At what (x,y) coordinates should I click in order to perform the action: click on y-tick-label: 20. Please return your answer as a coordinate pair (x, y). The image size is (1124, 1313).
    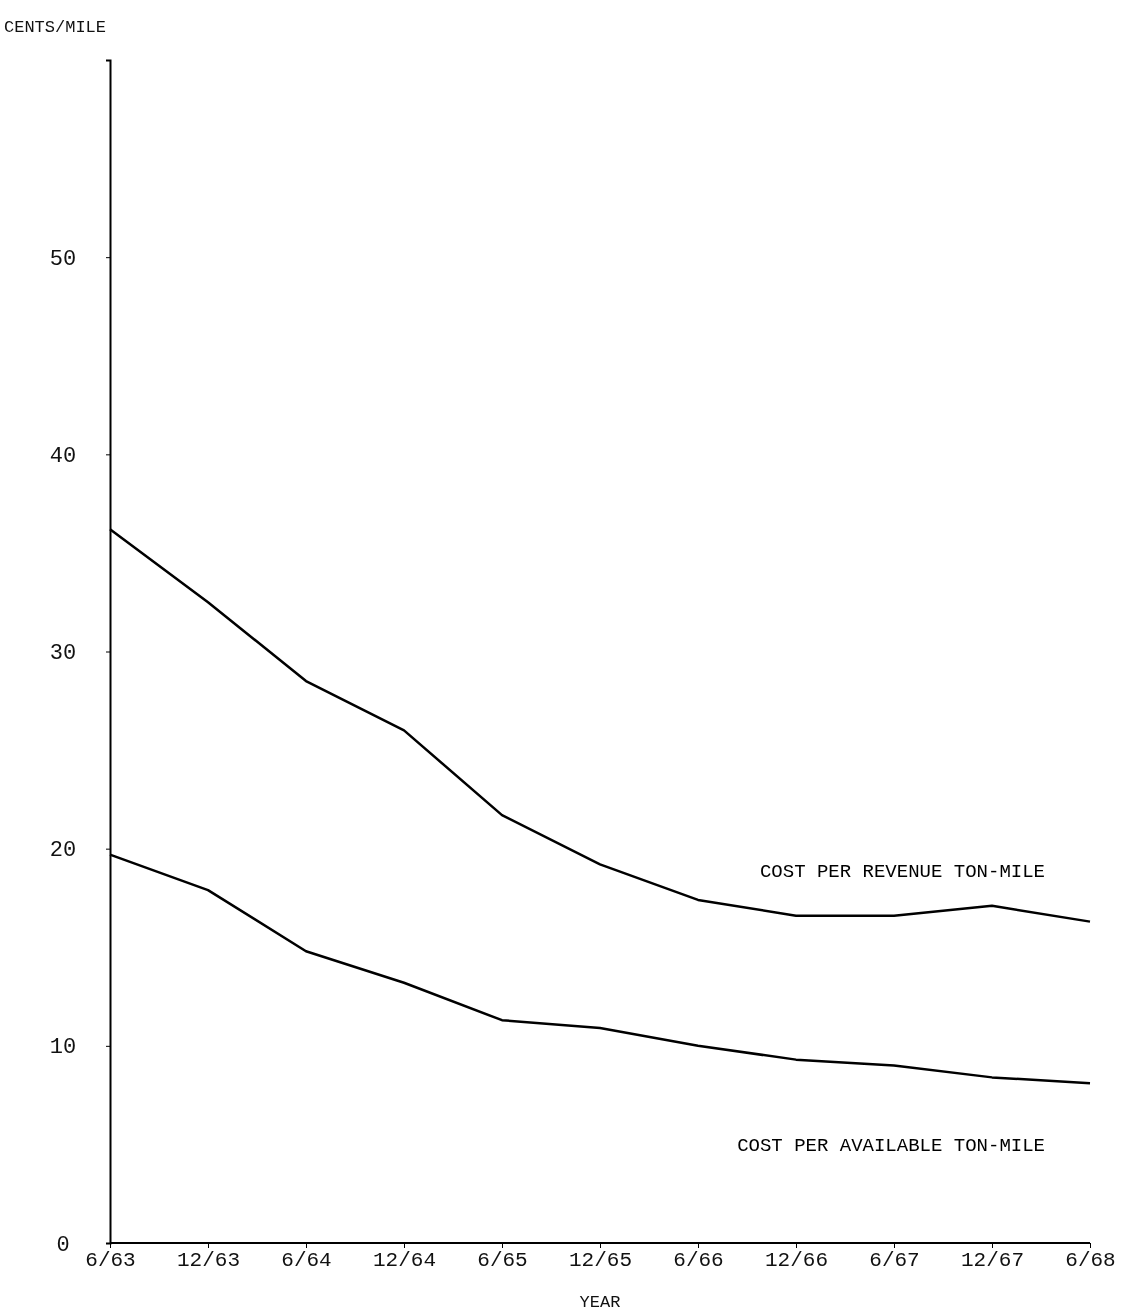
    Looking at the image, I should click on (63, 851).